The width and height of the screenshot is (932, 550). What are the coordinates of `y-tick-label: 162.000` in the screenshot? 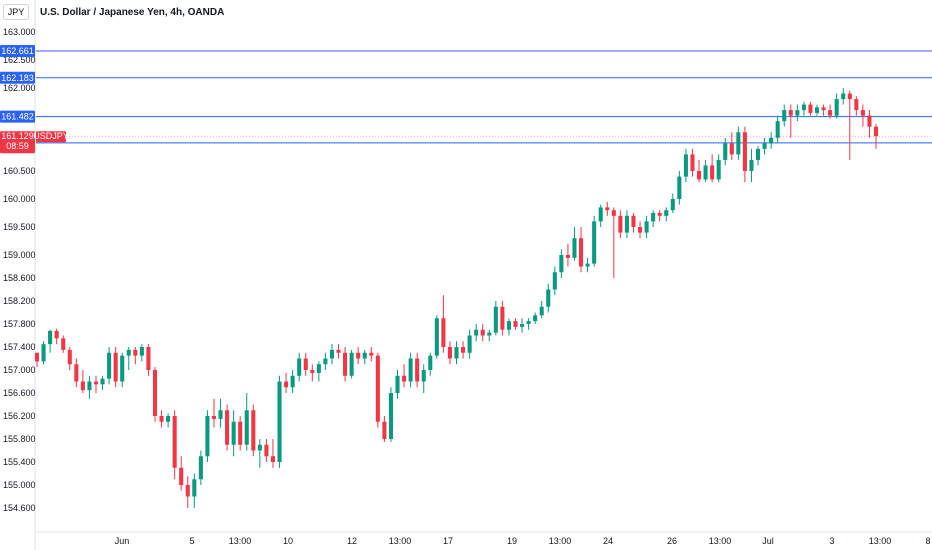 It's located at (19, 88).